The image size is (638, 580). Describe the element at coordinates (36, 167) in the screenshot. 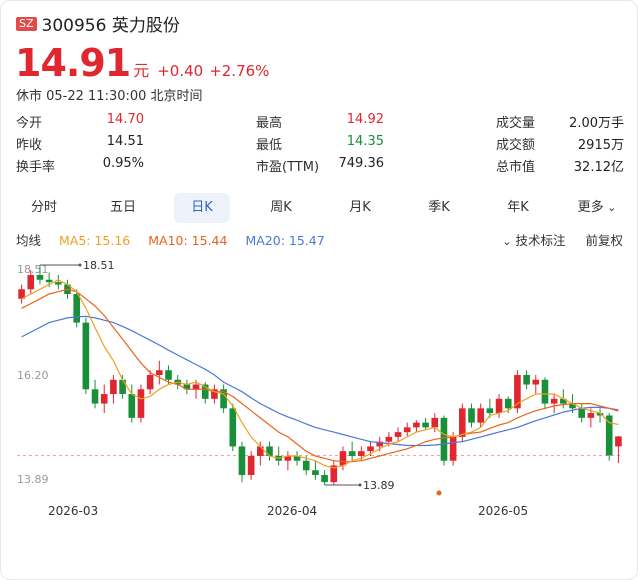

I see `stat-label: 换手率` at that location.